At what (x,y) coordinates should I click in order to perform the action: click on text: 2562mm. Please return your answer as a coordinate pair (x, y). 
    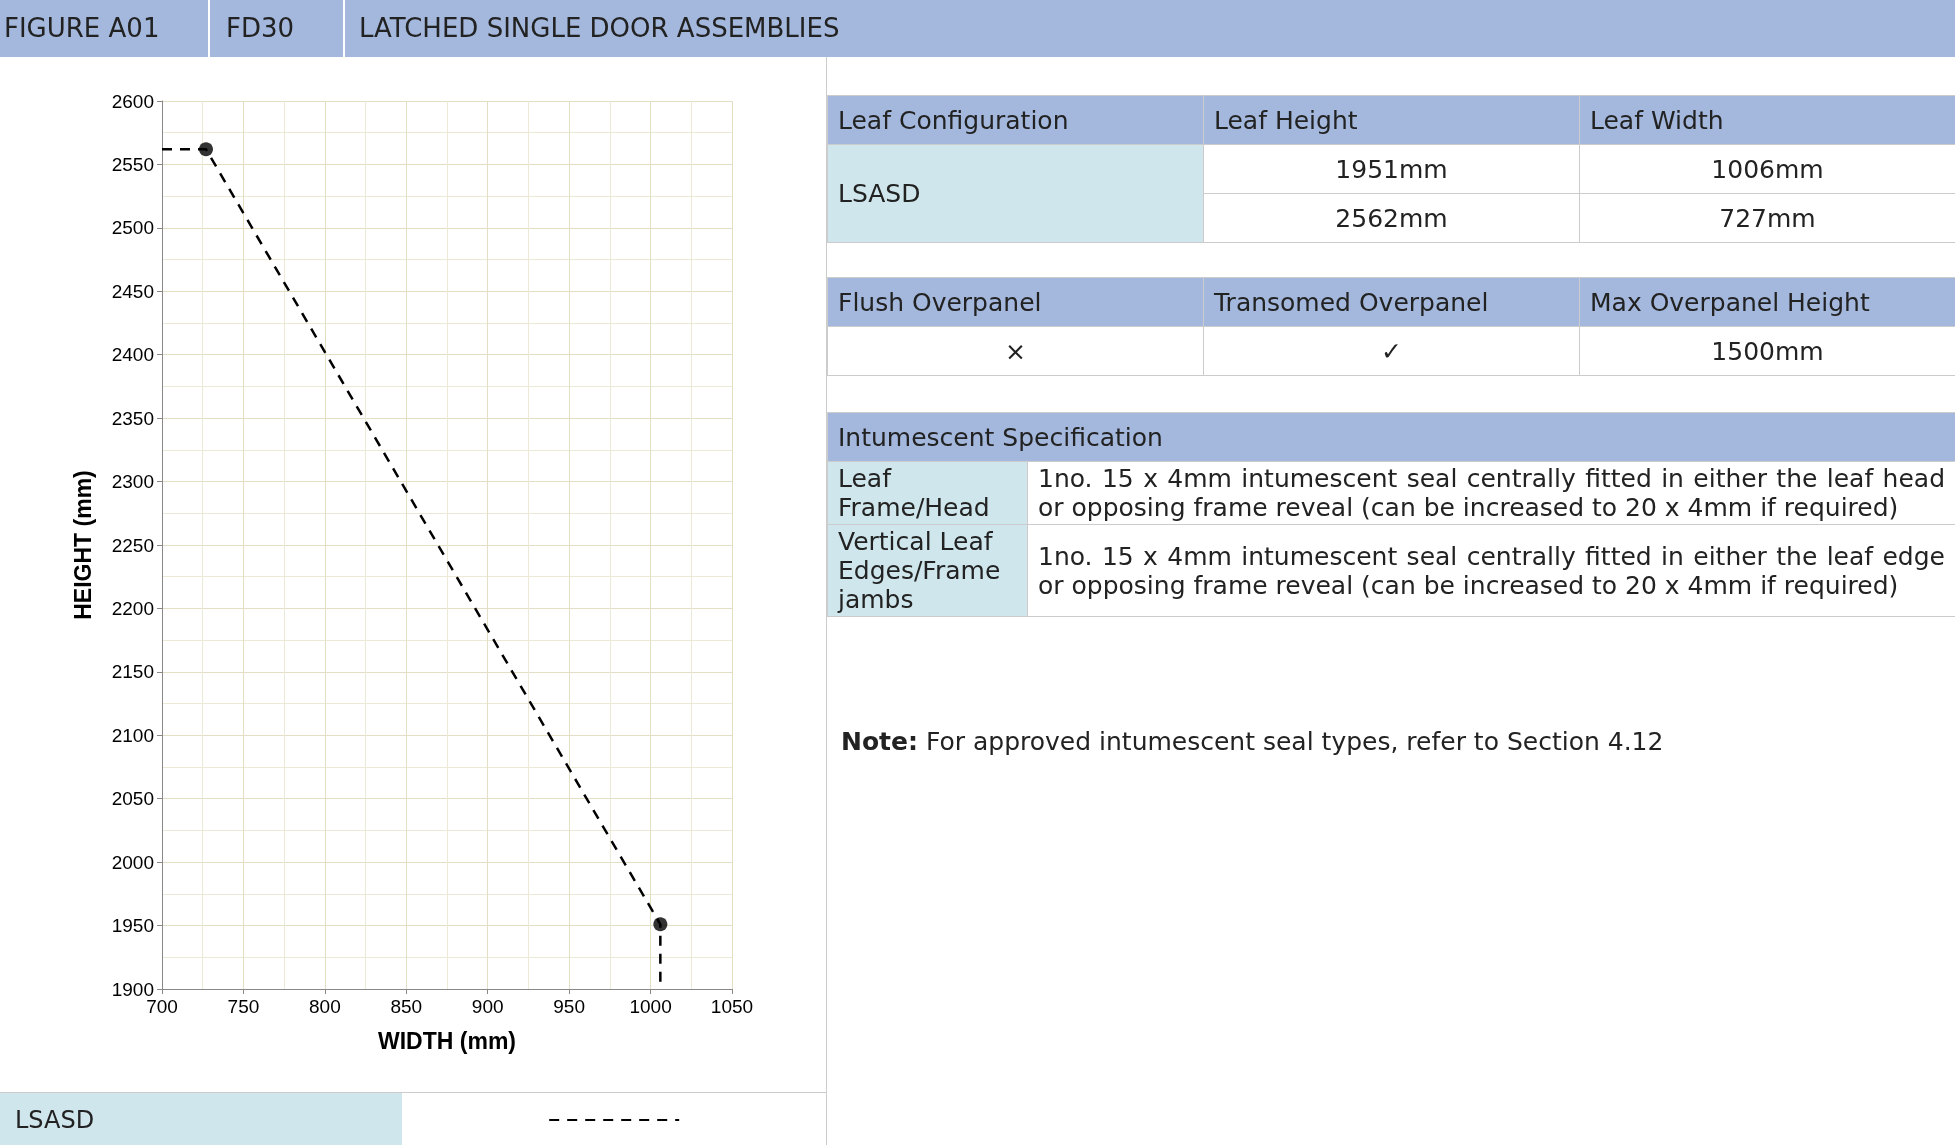
    Looking at the image, I should click on (1391, 218).